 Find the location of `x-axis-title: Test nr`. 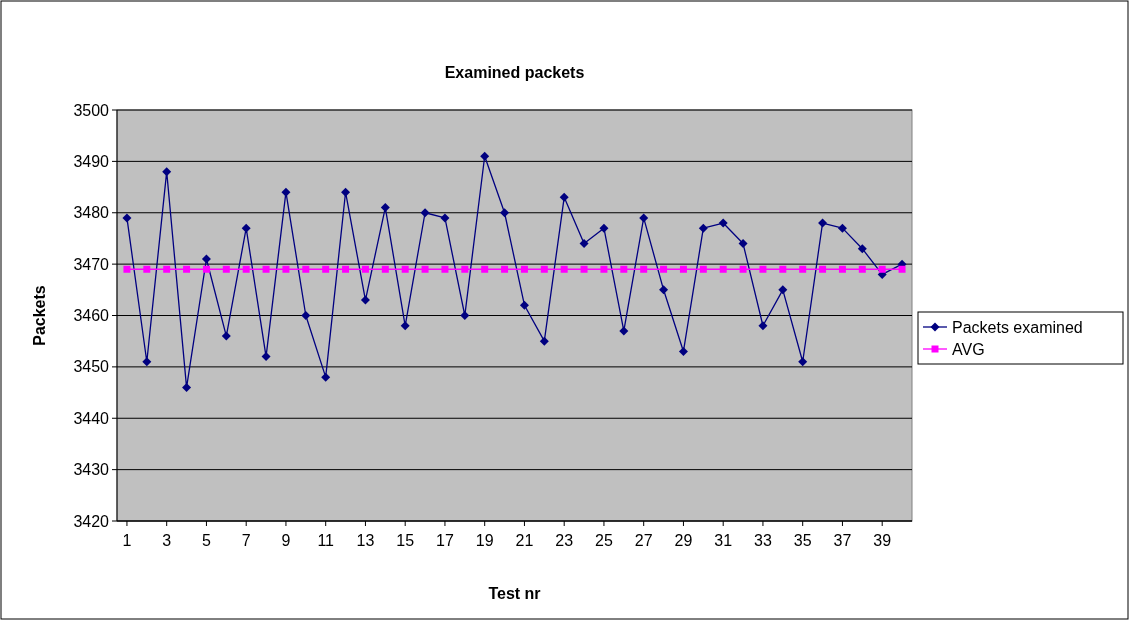

x-axis-title: Test nr is located at coordinates (514, 593).